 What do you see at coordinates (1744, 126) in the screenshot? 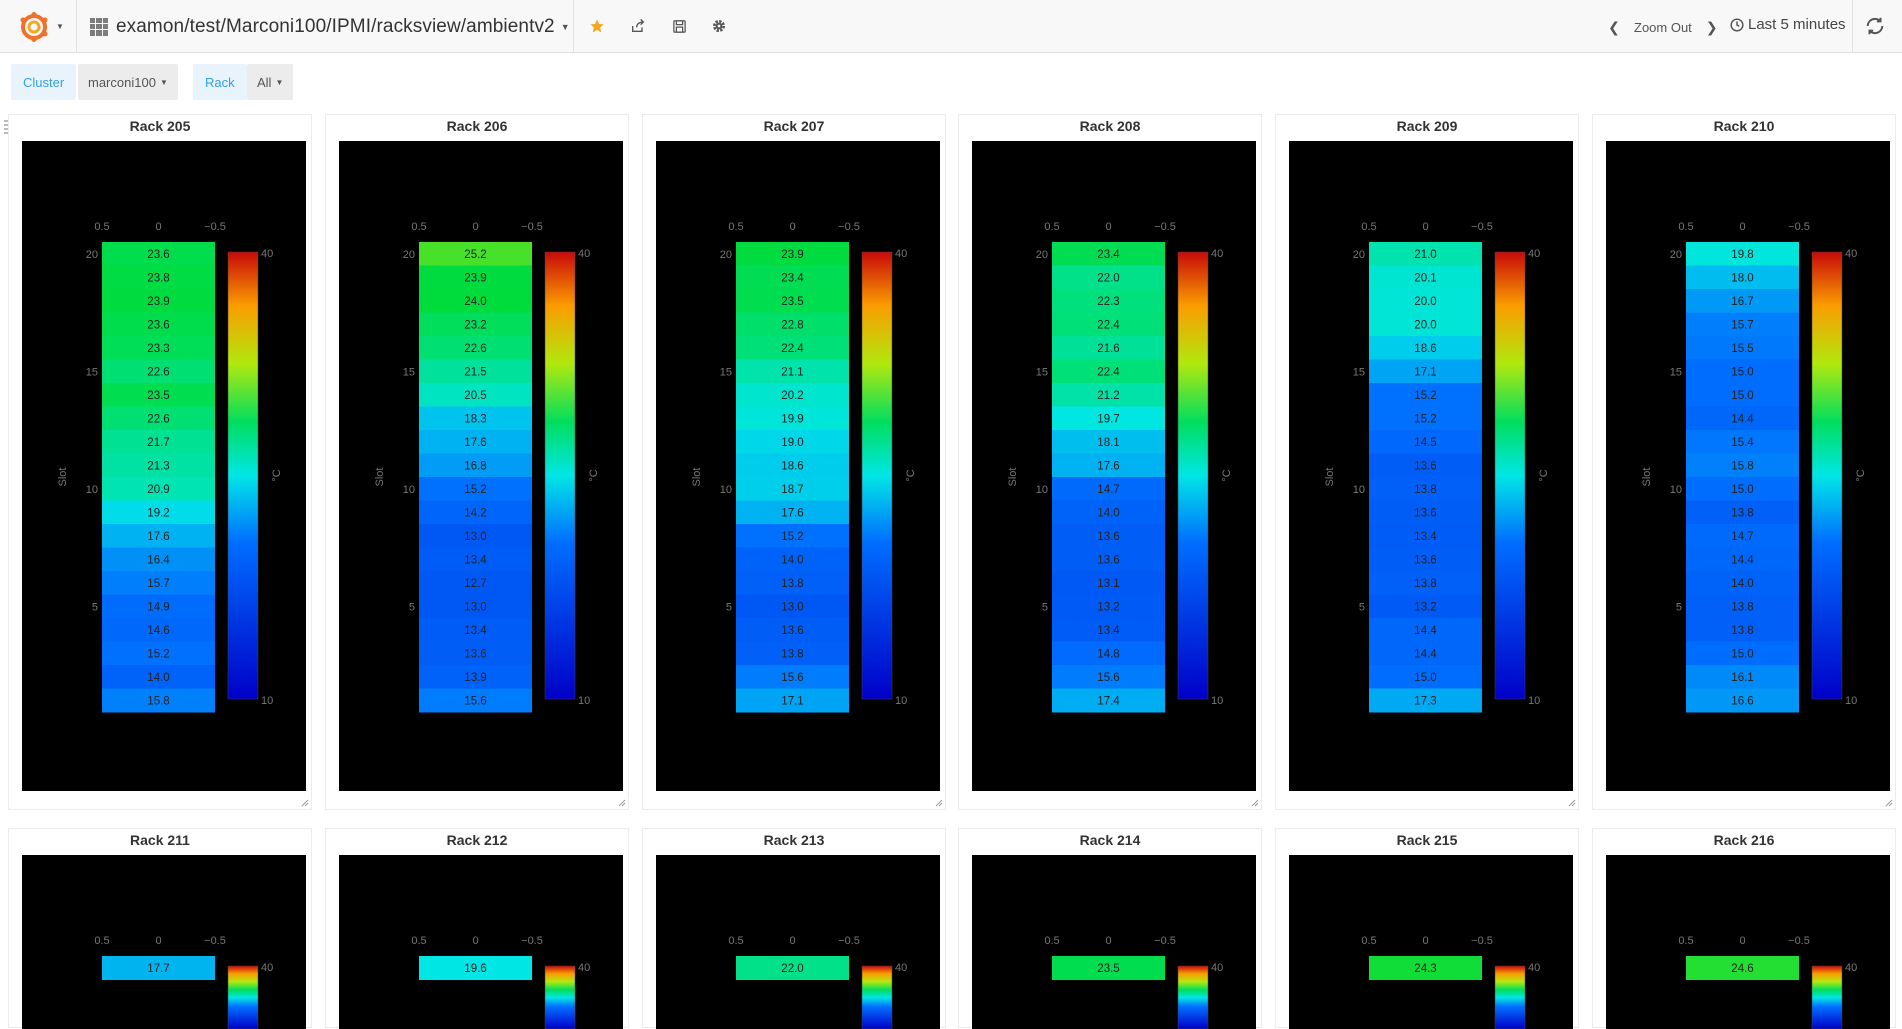
I see `panel-title: Rack 210` at bounding box center [1744, 126].